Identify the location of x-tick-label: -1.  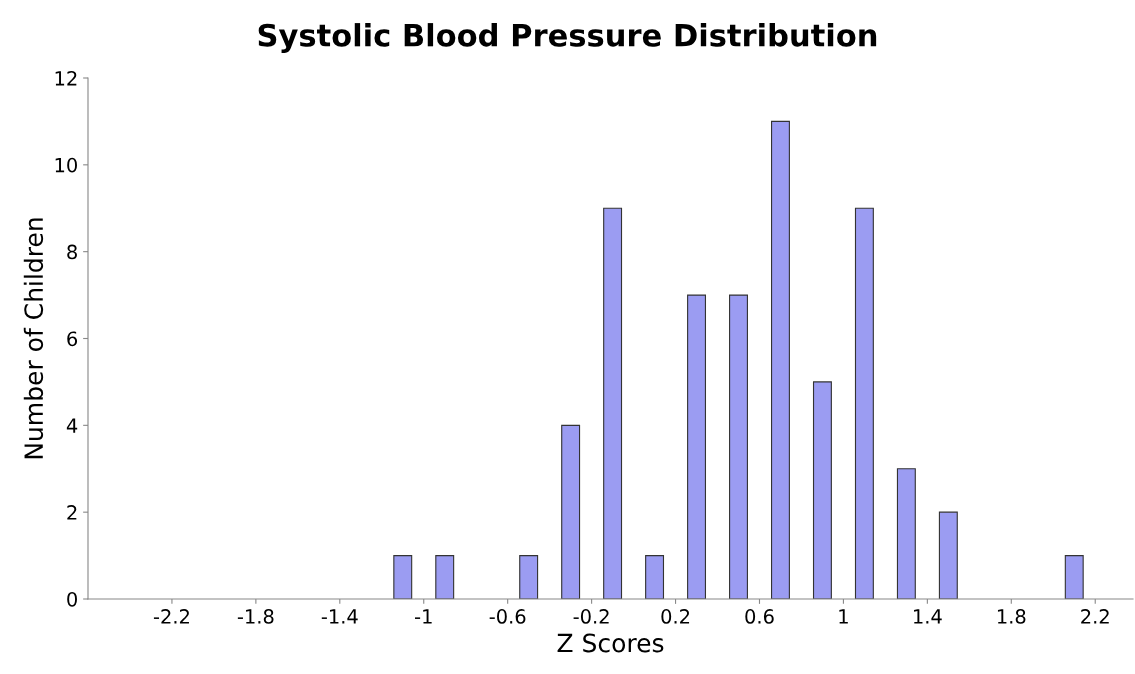
(423, 616).